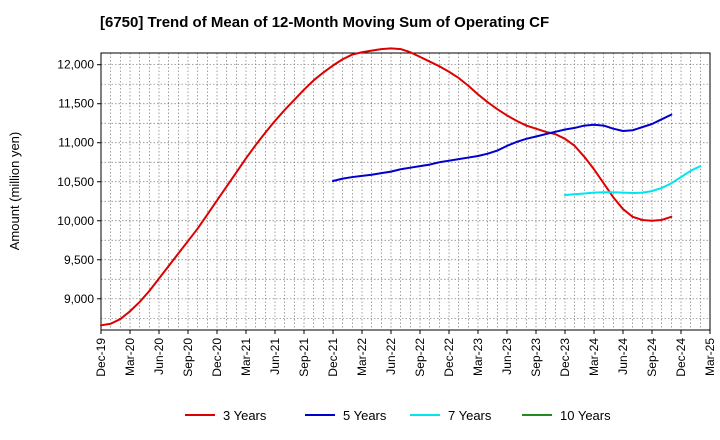 This screenshot has width=720, height=440. What do you see at coordinates (391, 356) in the screenshot?
I see `x-tick-label: Jun-22` at bounding box center [391, 356].